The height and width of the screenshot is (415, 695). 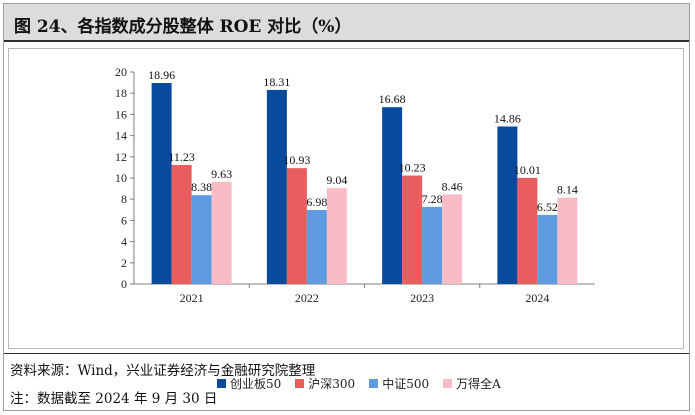 What do you see at coordinates (307, 298) in the screenshot?
I see `x-tick-label: 2022` at bounding box center [307, 298].